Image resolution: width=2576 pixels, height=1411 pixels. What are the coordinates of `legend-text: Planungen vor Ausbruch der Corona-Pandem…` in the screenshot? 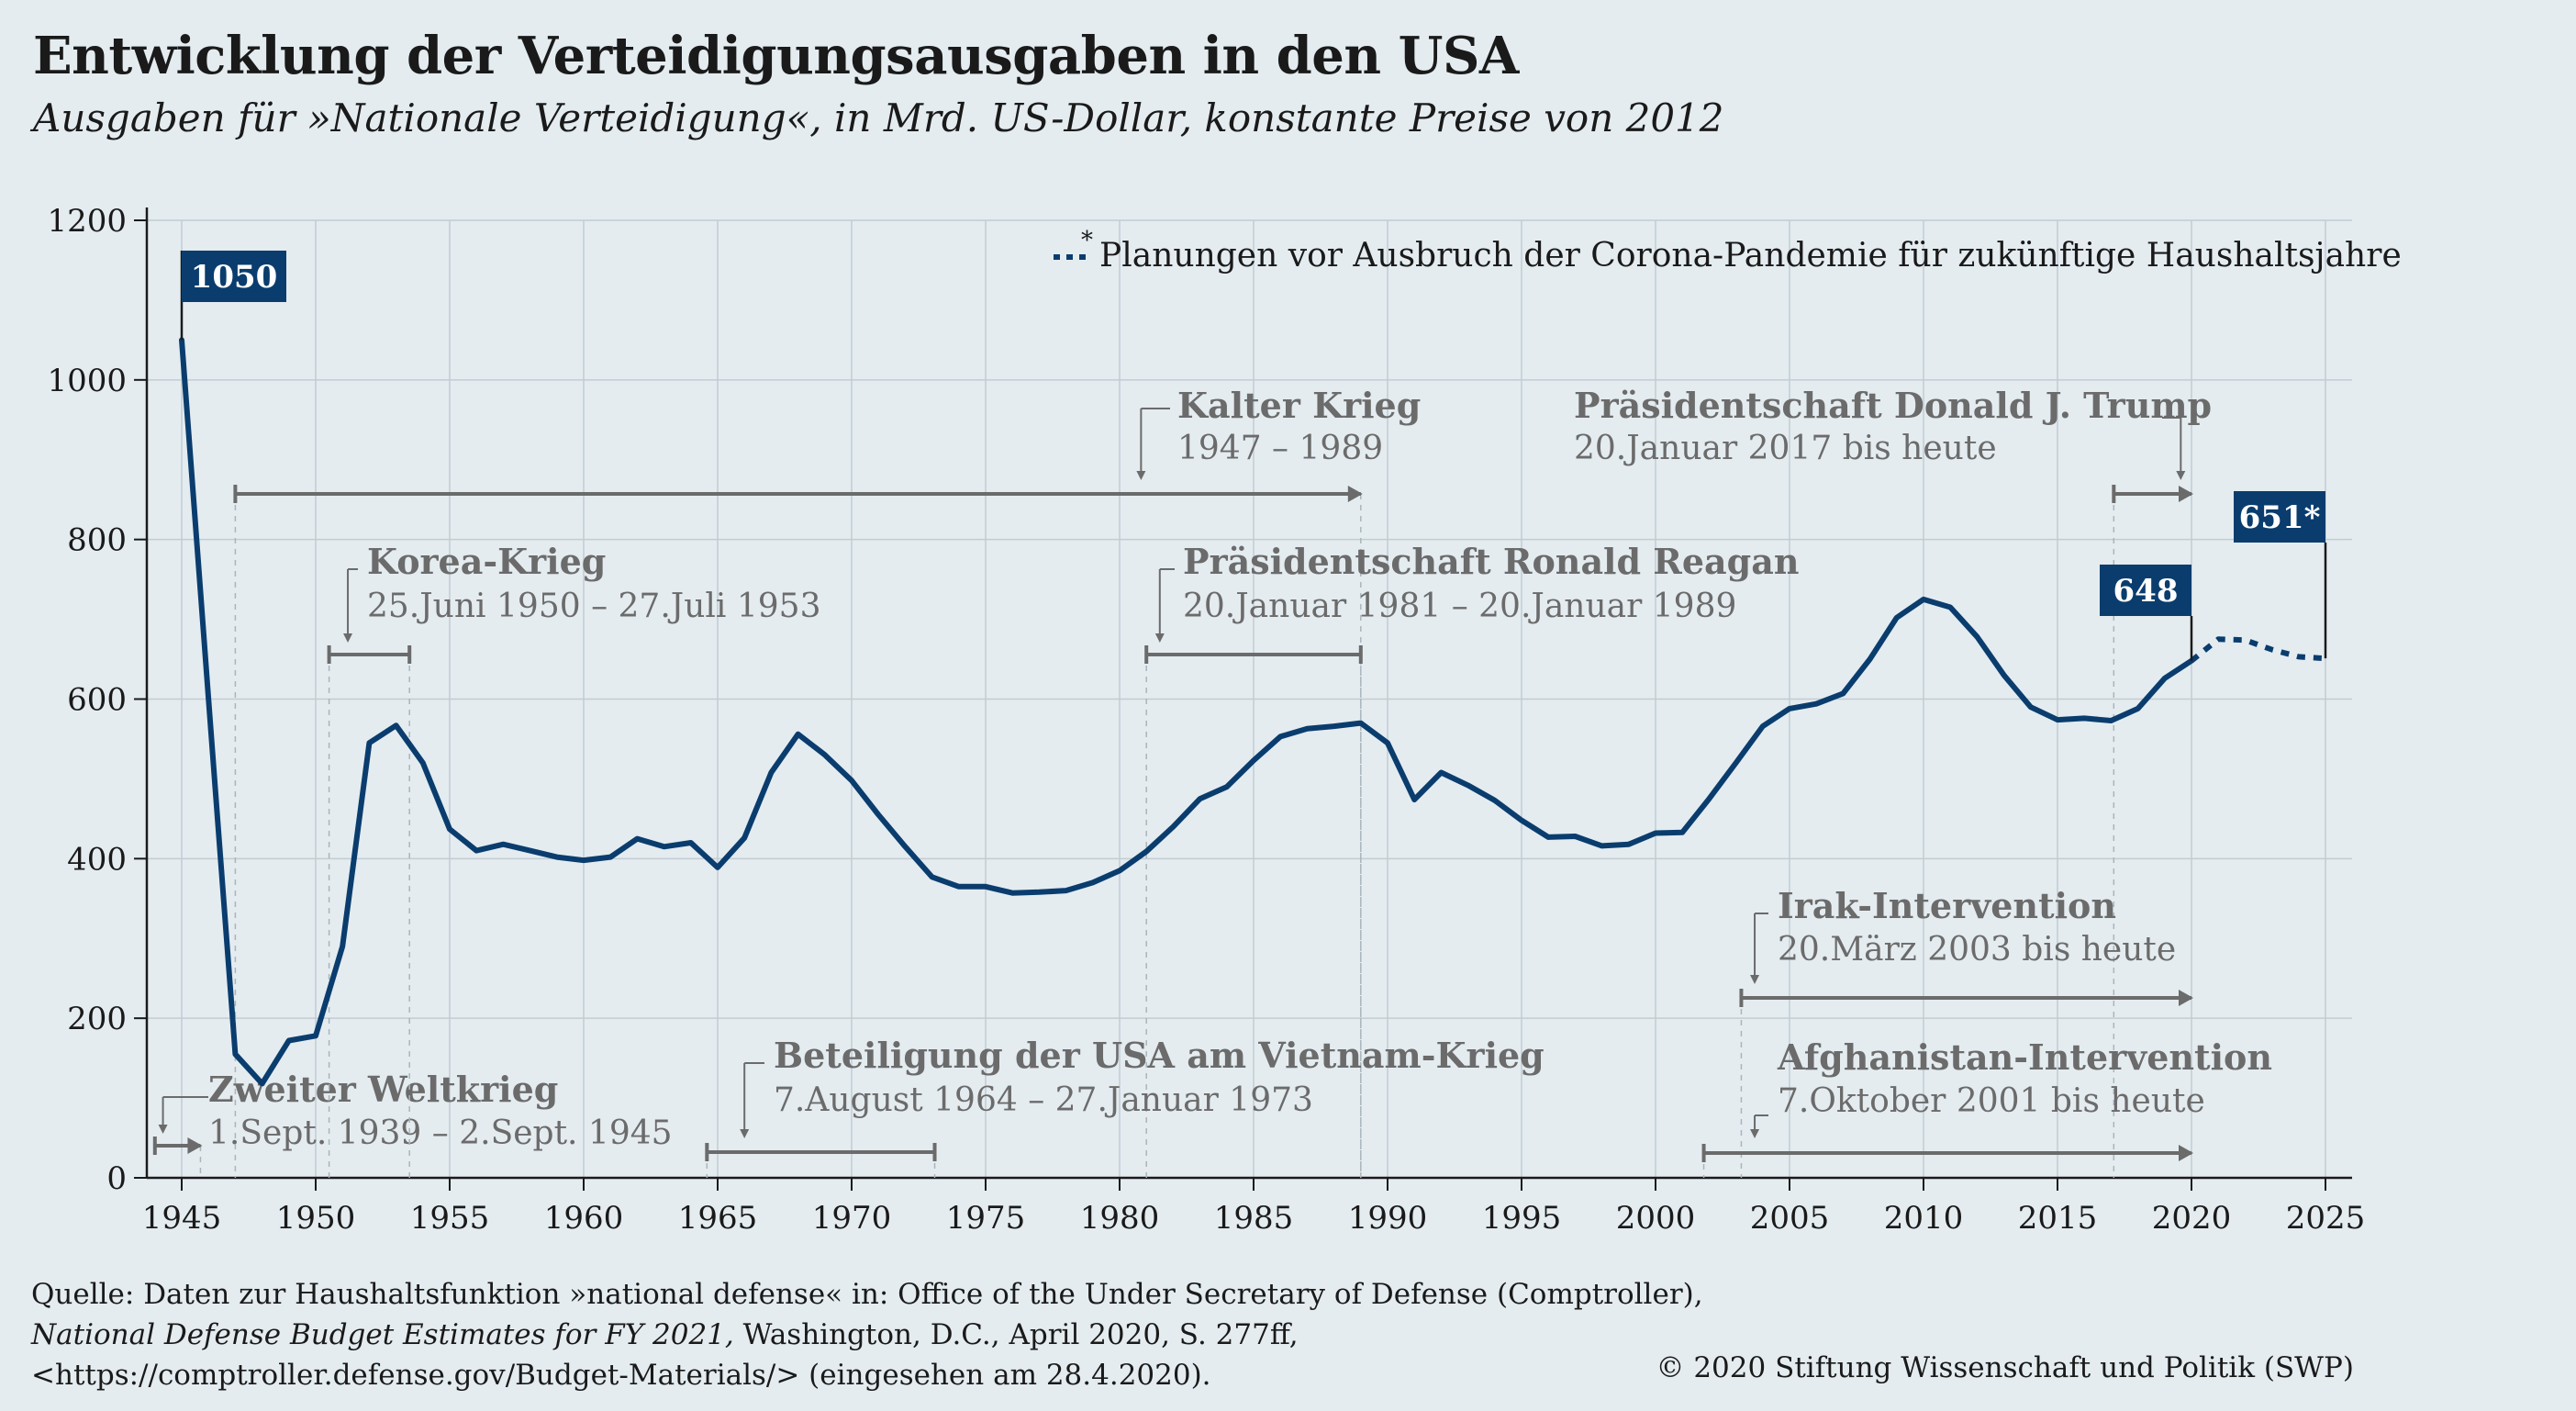 It's located at (1750, 255).